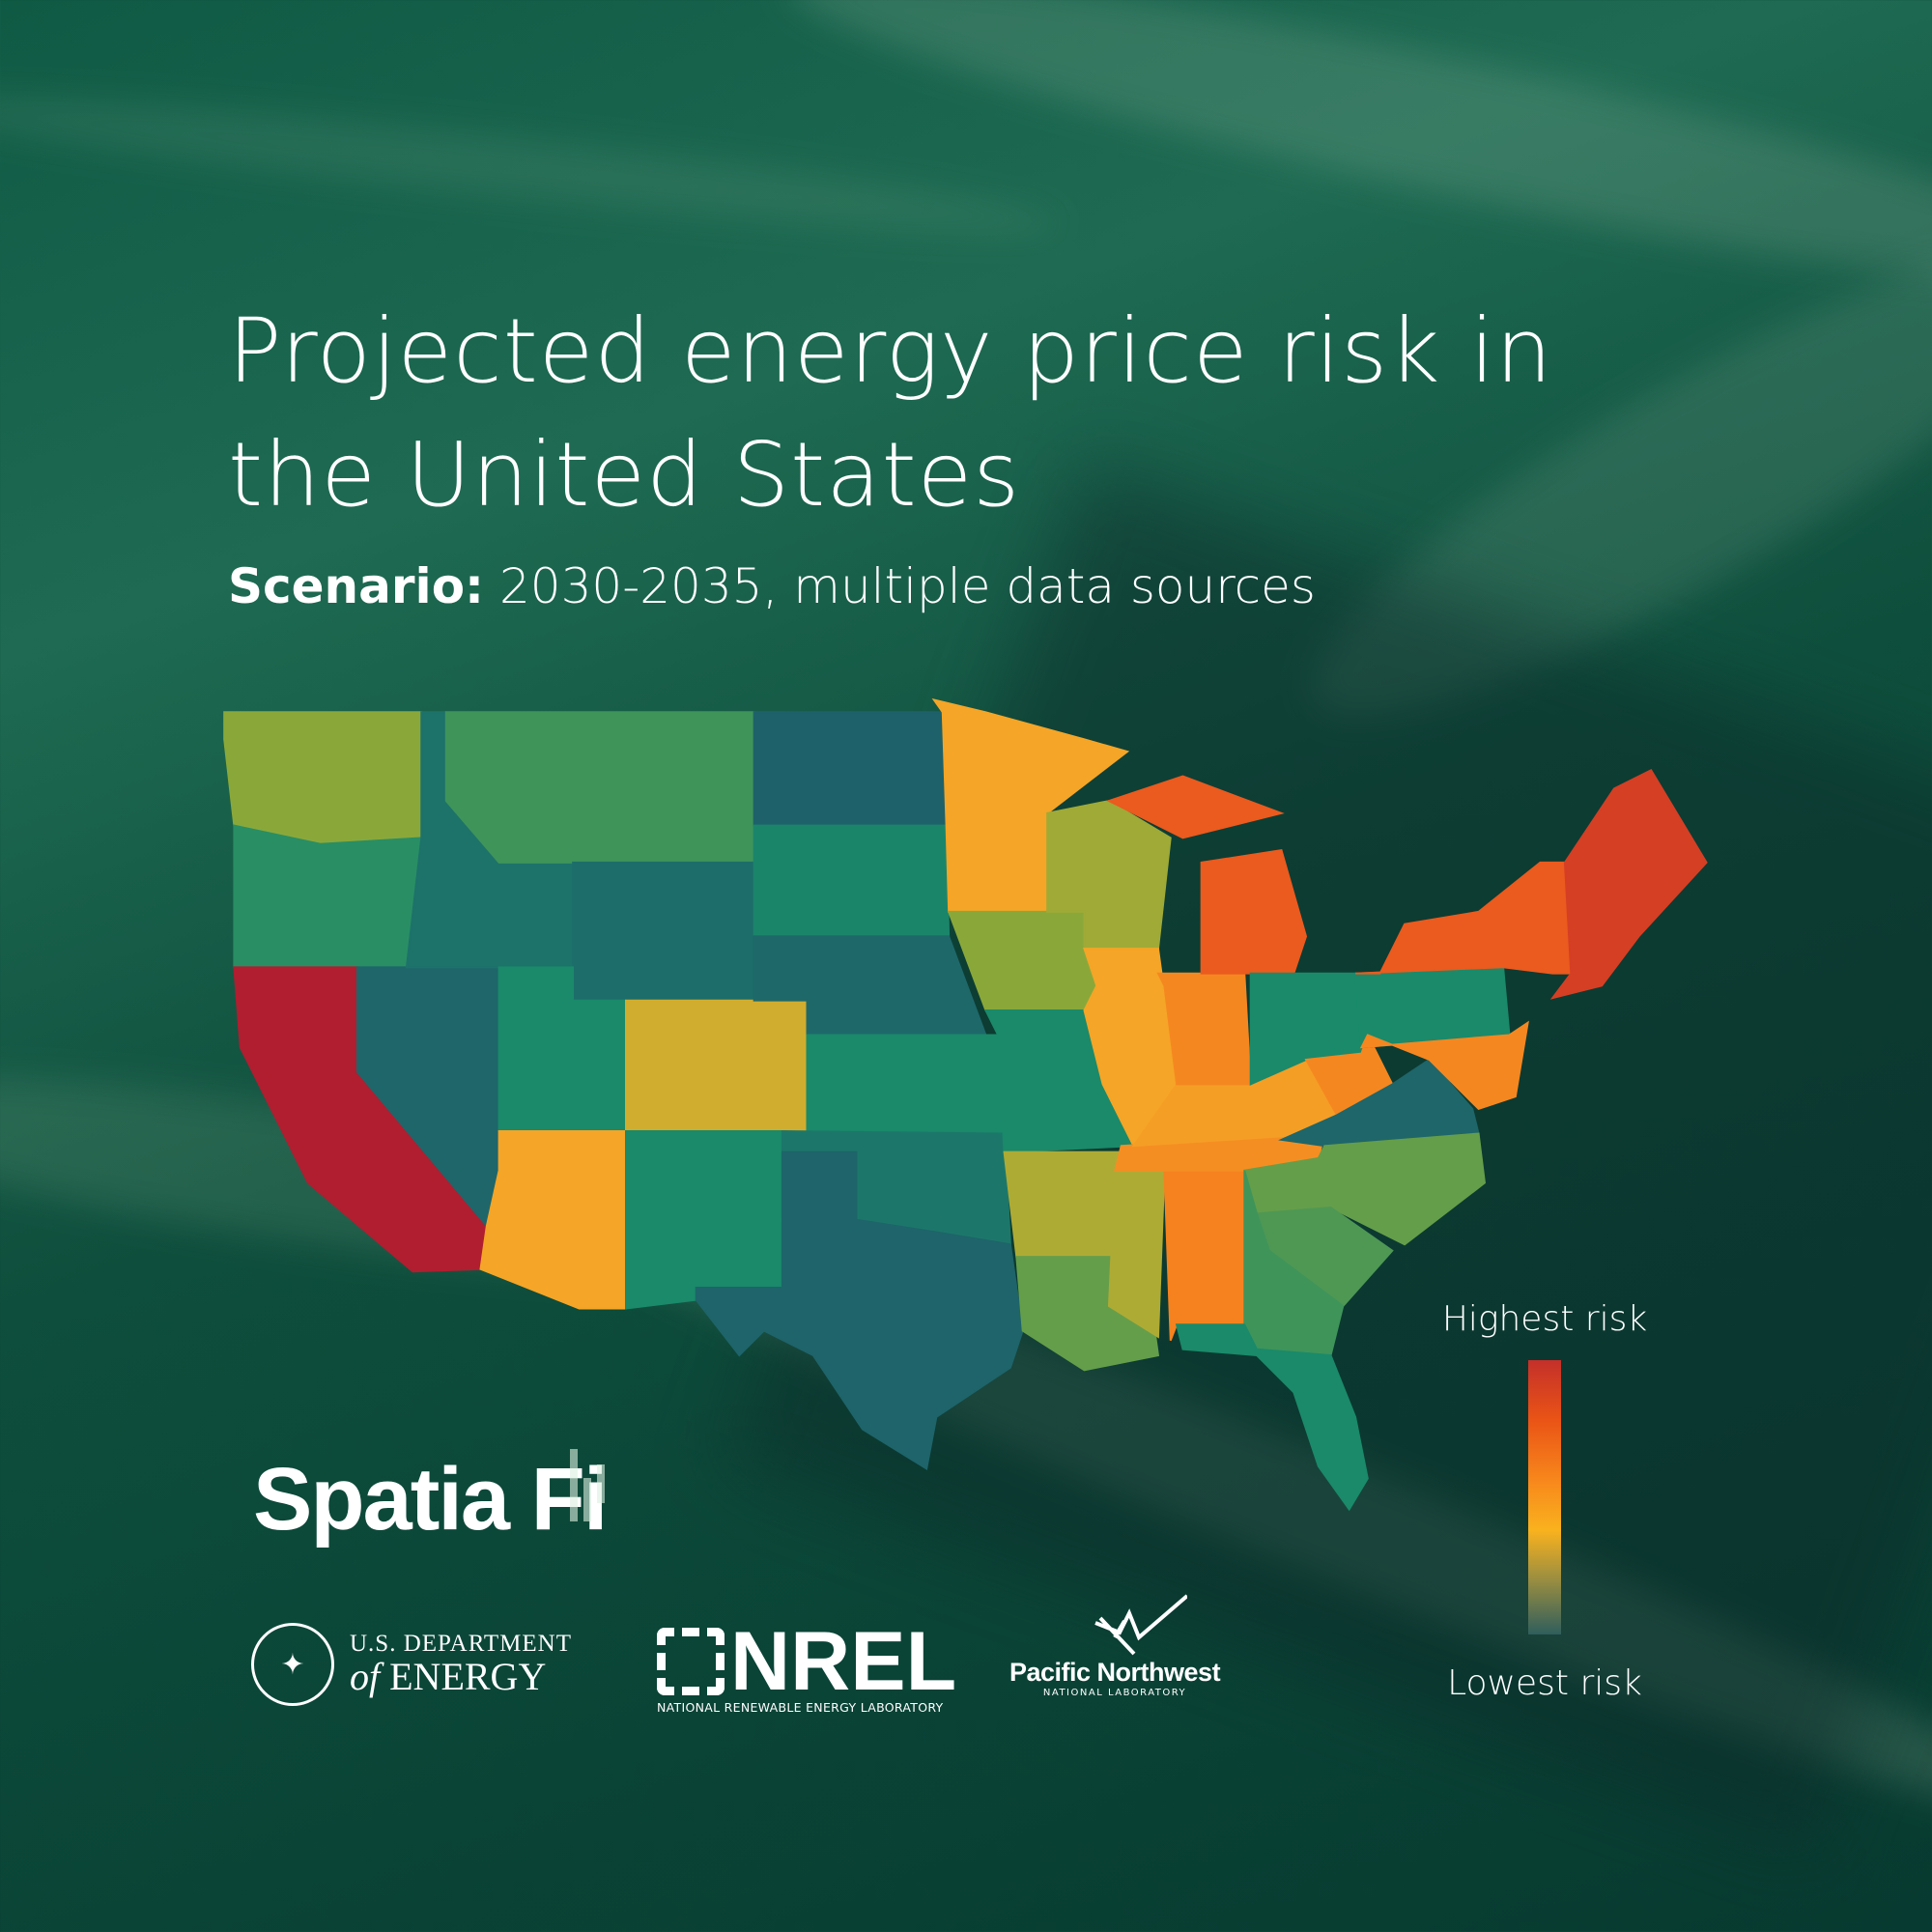 This screenshot has height=1932, width=1932. What do you see at coordinates (1066, 1204) in the screenshot?
I see `state-region-ar` at bounding box center [1066, 1204].